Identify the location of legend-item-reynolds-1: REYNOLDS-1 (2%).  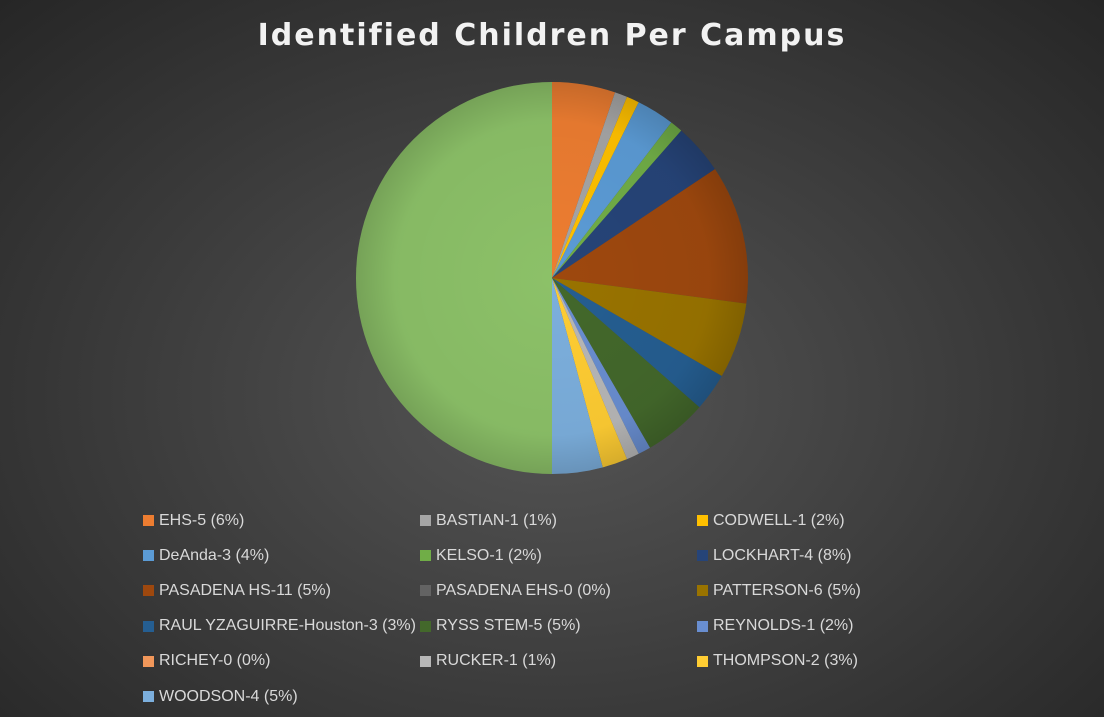
(847, 626).